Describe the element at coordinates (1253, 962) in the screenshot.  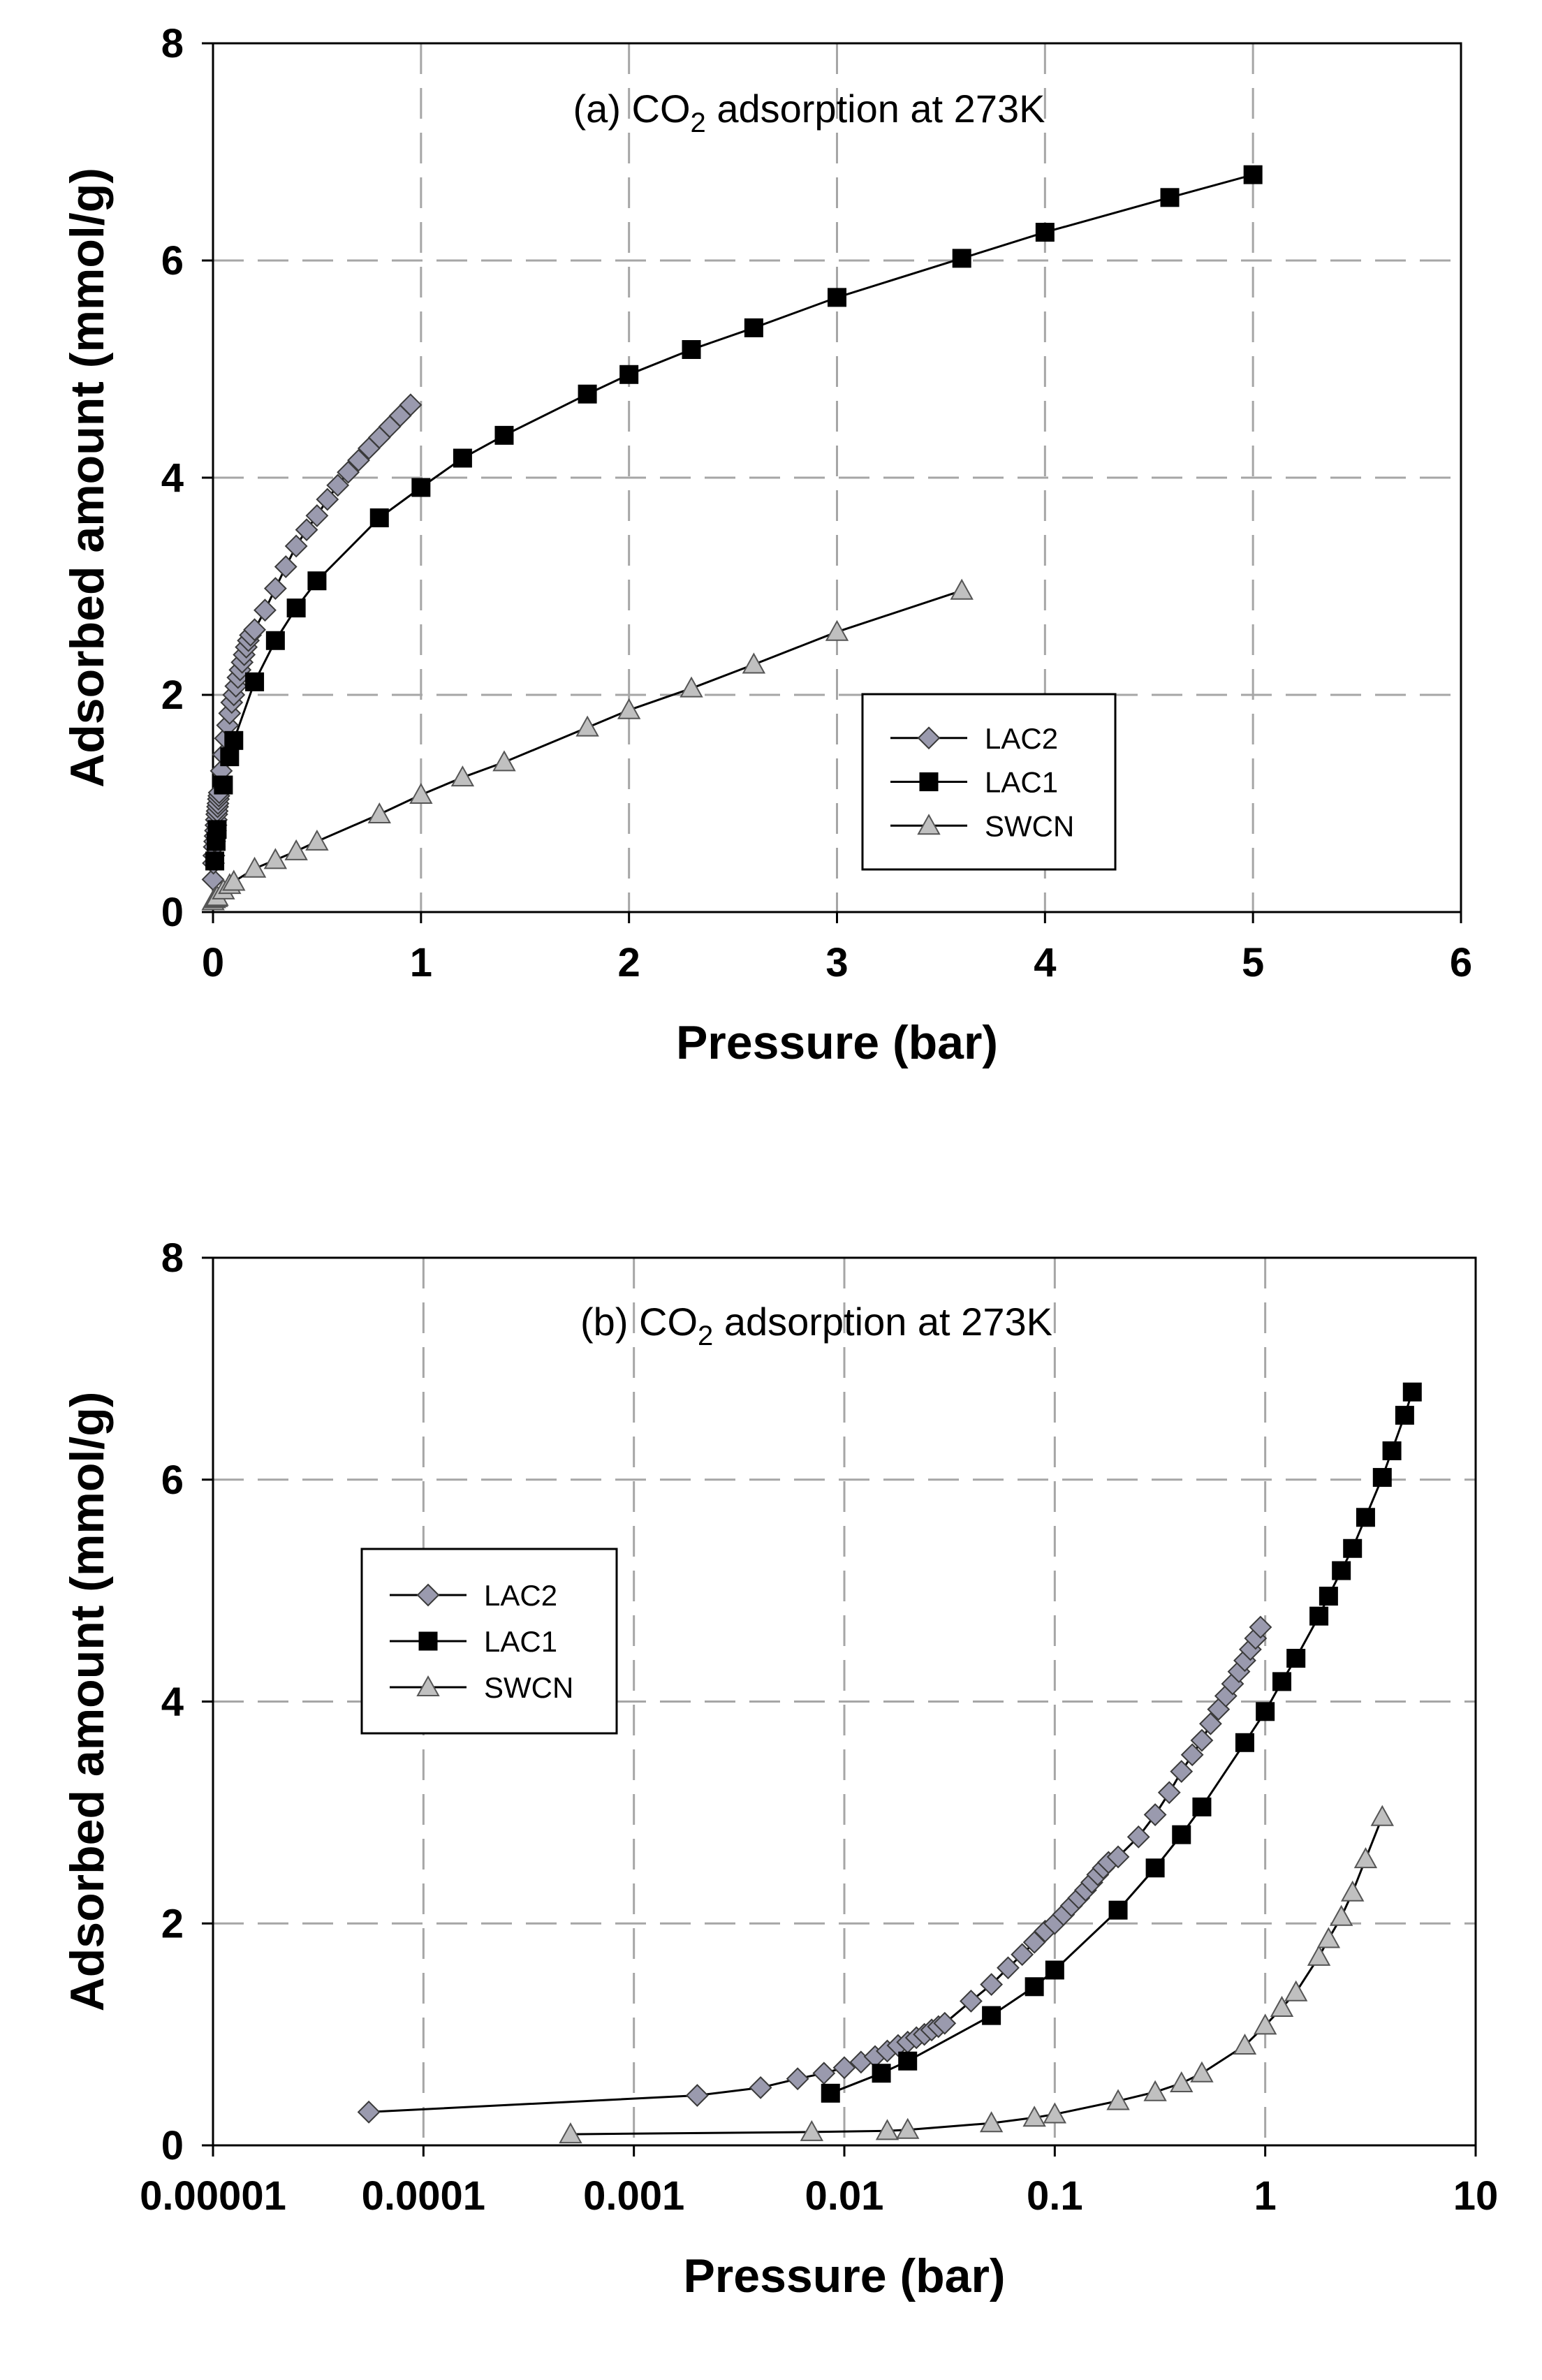
I see `x-tick-label: 5` at that location.